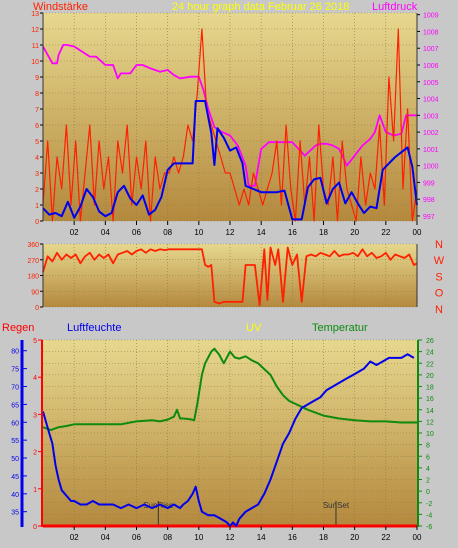 This screenshot has height=548, width=458. What do you see at coordinates (15, 495) in the screenshot?
I see `humidity-tick-label: 40` at bounding box center [15, 495].